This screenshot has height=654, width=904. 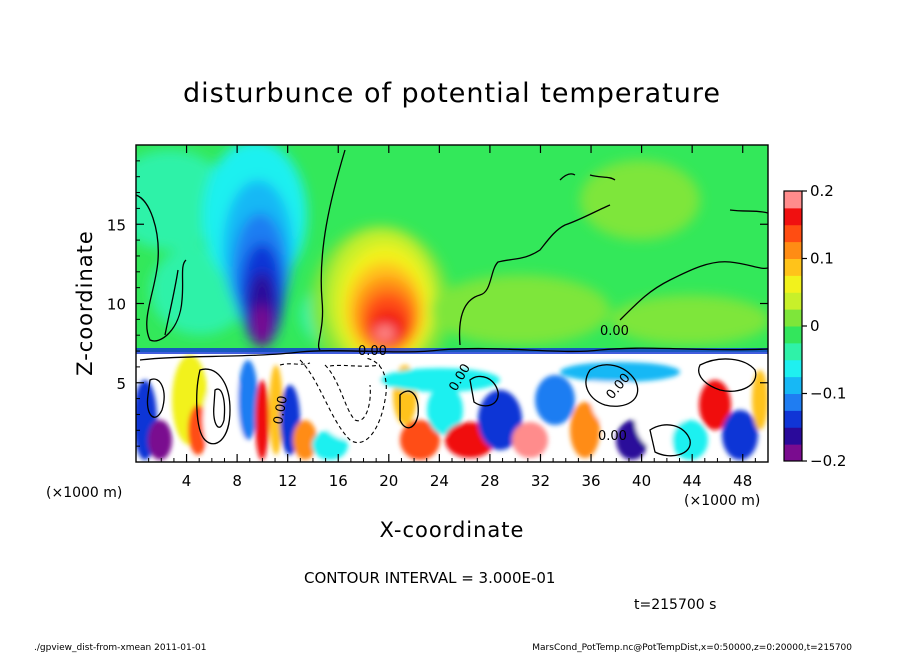 I want to click on colorbar-tick-label: −0.1, so click(x=828, y=394).